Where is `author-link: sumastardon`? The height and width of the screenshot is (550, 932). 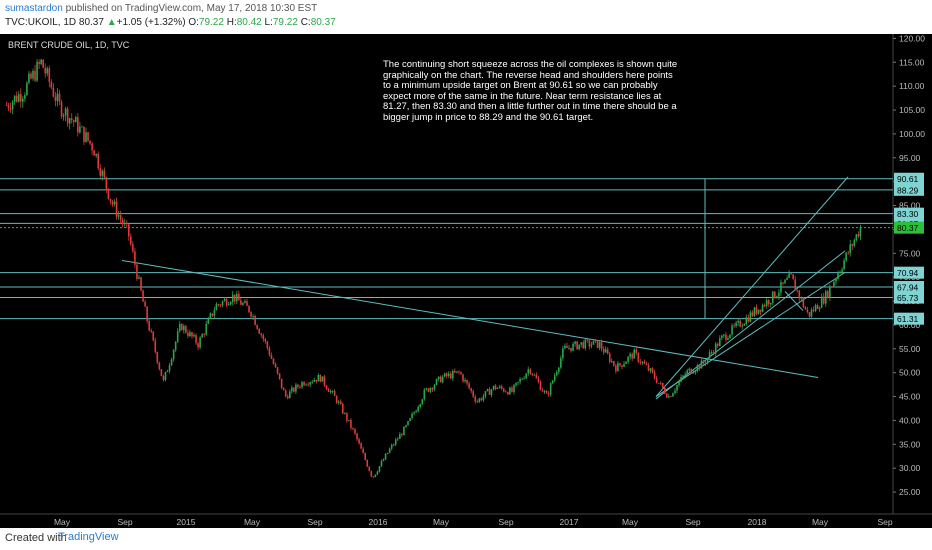 author-link: sumastardon is located at coordinates (34, 8).